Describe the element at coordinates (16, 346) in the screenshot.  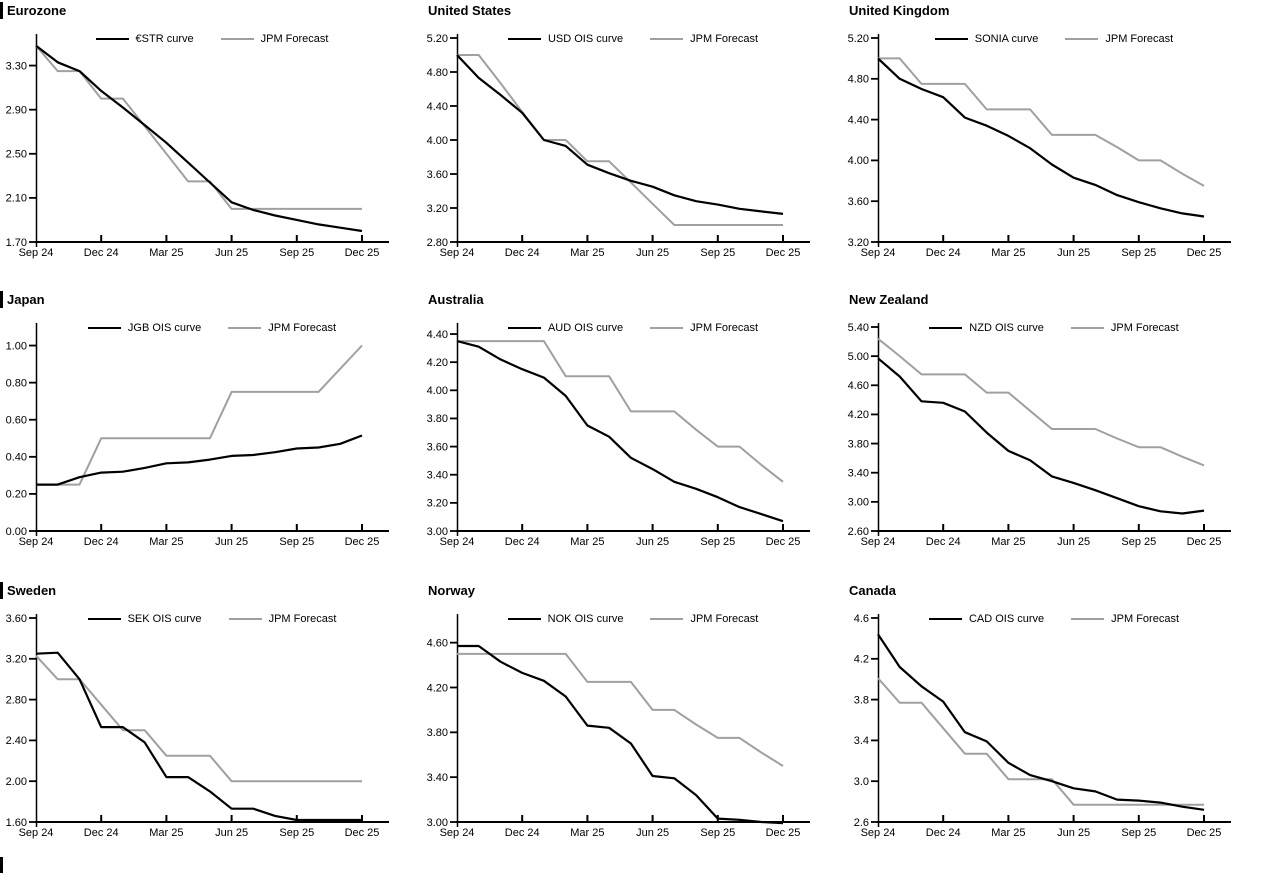
I see `y-tick-label: 1.00` at that location.